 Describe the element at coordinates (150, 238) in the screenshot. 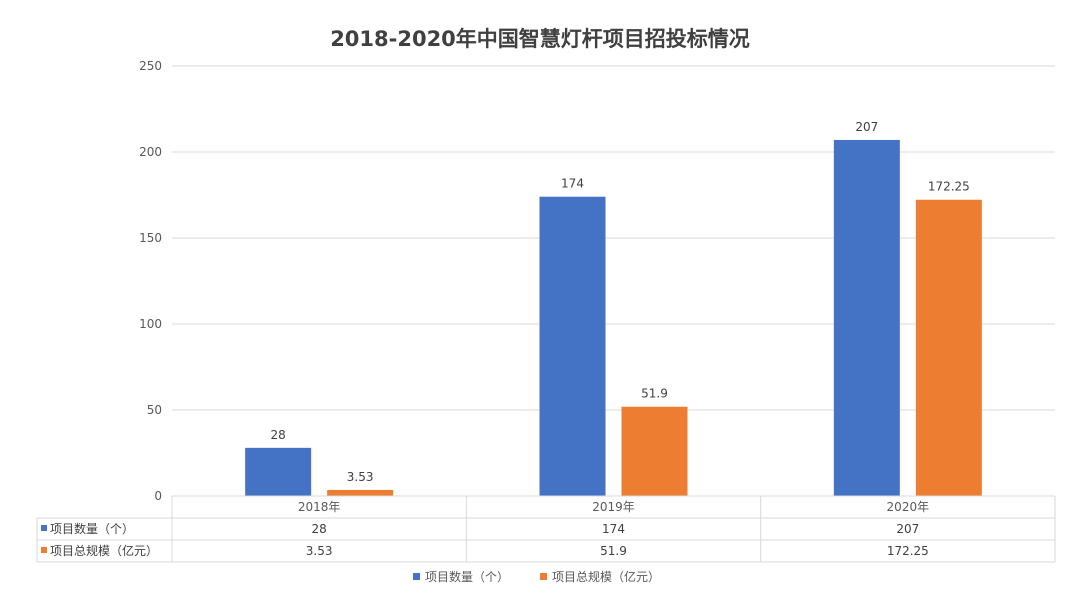

I see `y-tick-label: 150` at that location.